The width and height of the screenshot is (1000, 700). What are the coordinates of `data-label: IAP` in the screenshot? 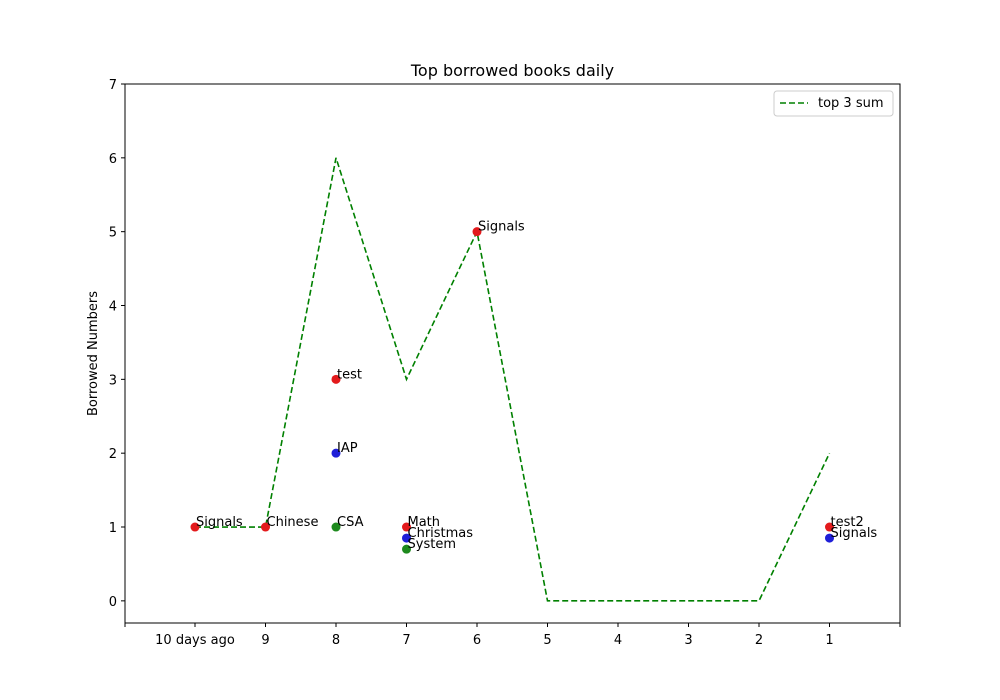 It's located at (347, 448).